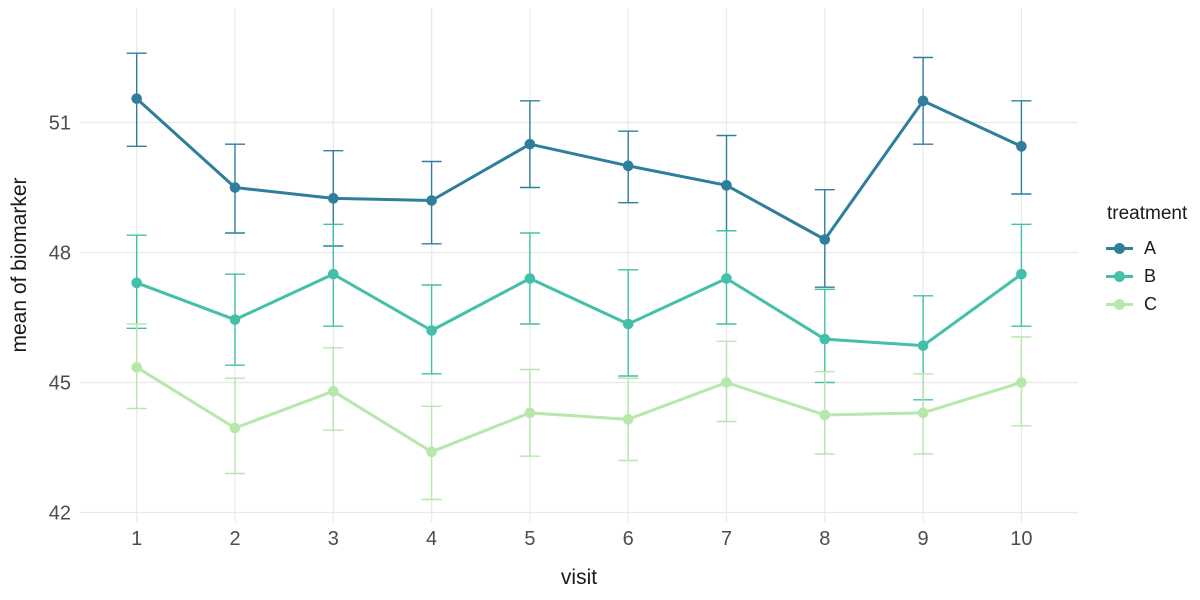 The width and height of the screenshot is (1200, 600). What do you see at coordinates (60, 253) in the screenshot?
I see `y-tick-label: 48` at bounding box center [60, 253].